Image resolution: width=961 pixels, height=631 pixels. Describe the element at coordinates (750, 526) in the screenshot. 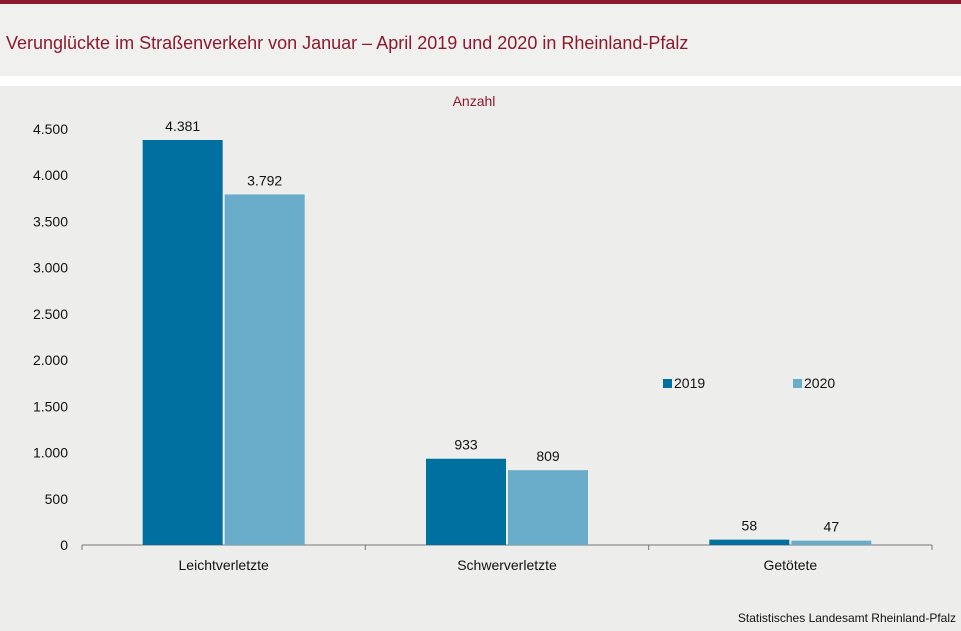

I see `data-label: 58` at that location.